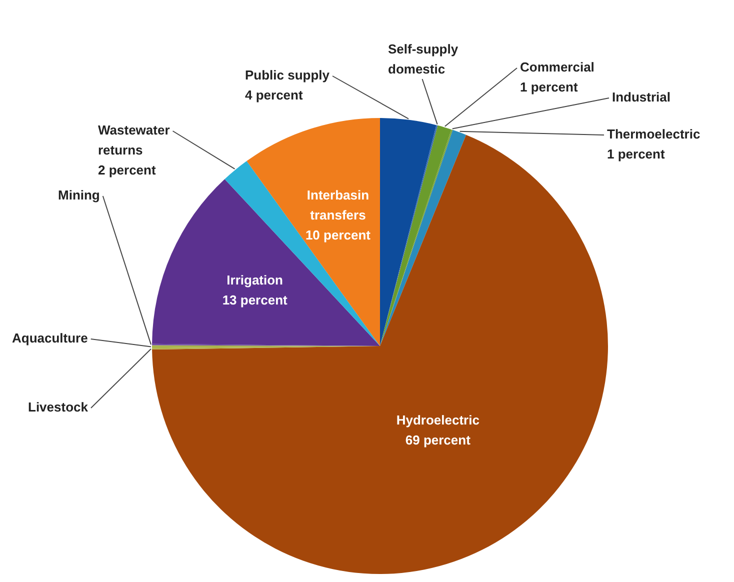 Image resolution: width=734 pixels, height=582 pixels. Describe the element at coordinates (287, 75) in the screenshot. I see `slice-label: Public supply` at that location.